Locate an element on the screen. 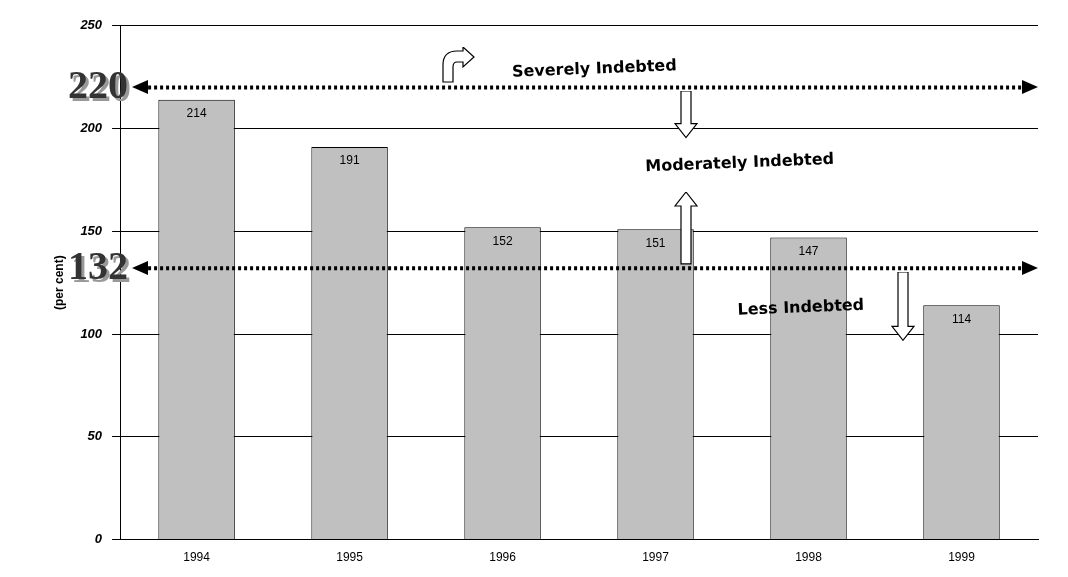 Image resolution: width=1068 pixels, height=577 pixels. y-axis-title: (per cent) is located at coordinates (58, 283).